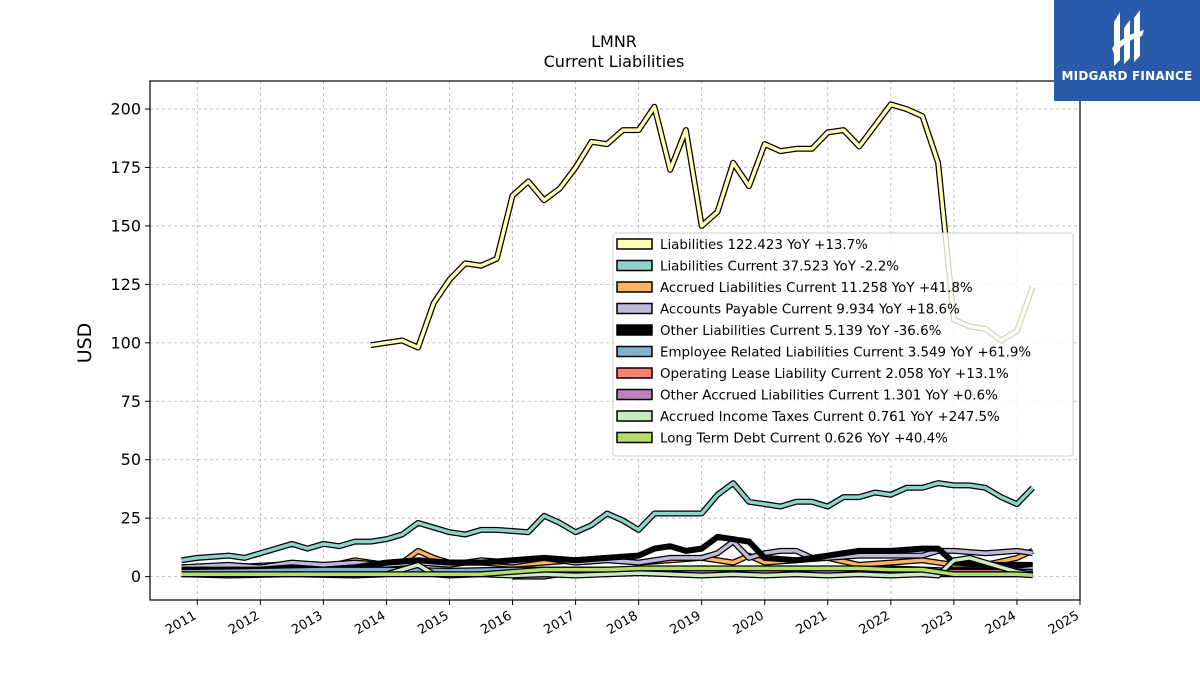  What do you see at coordinates (875, 623) in the screenshot?
I see `x-tick-label: 2022` at bounding box center [875, 623].